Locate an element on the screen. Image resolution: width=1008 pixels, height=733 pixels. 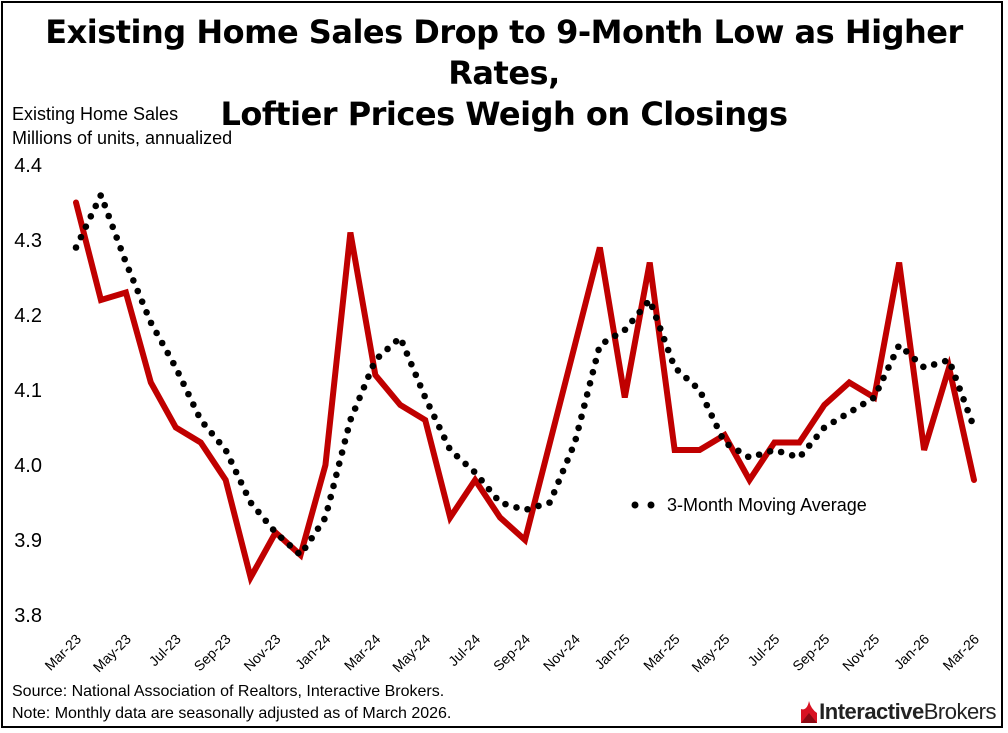
title-line-2: Loftier Prices Weigh on Closings is located at coordinates (504, 114).